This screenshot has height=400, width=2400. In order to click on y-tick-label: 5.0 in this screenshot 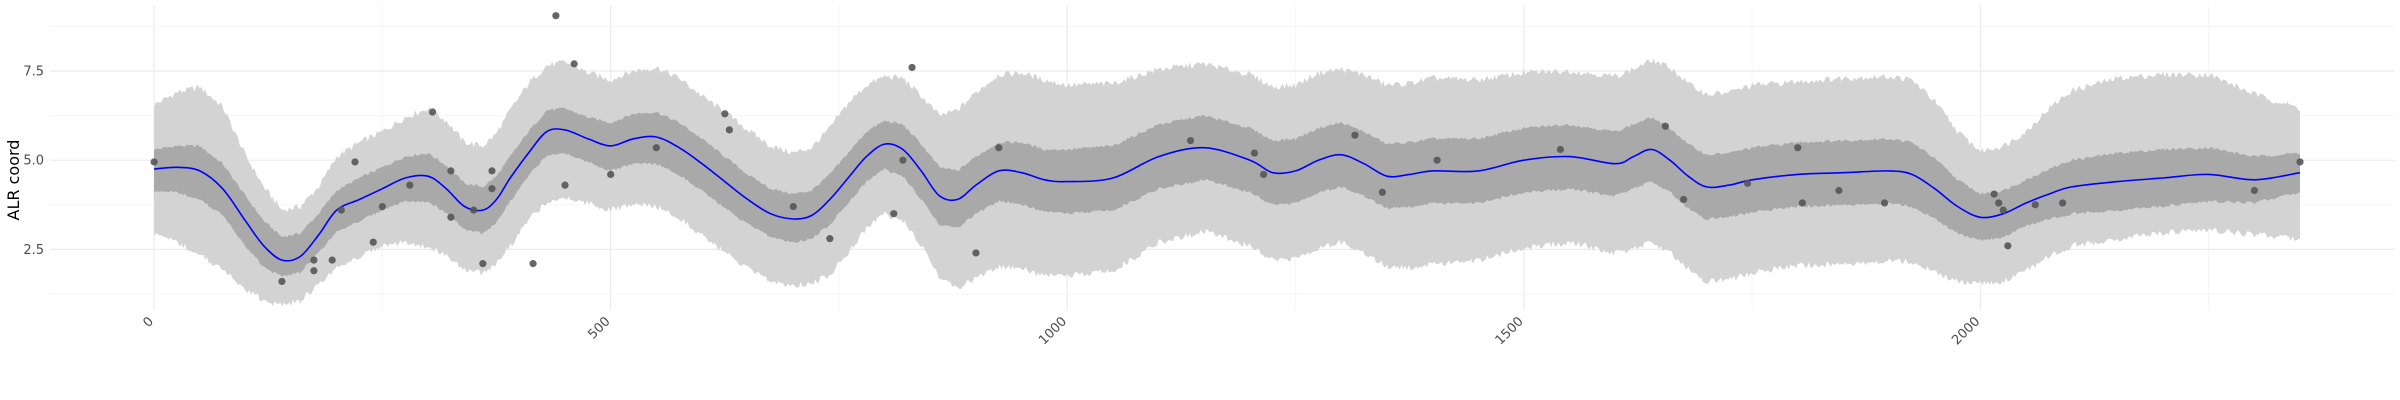, I will do `click(33, 161)`.